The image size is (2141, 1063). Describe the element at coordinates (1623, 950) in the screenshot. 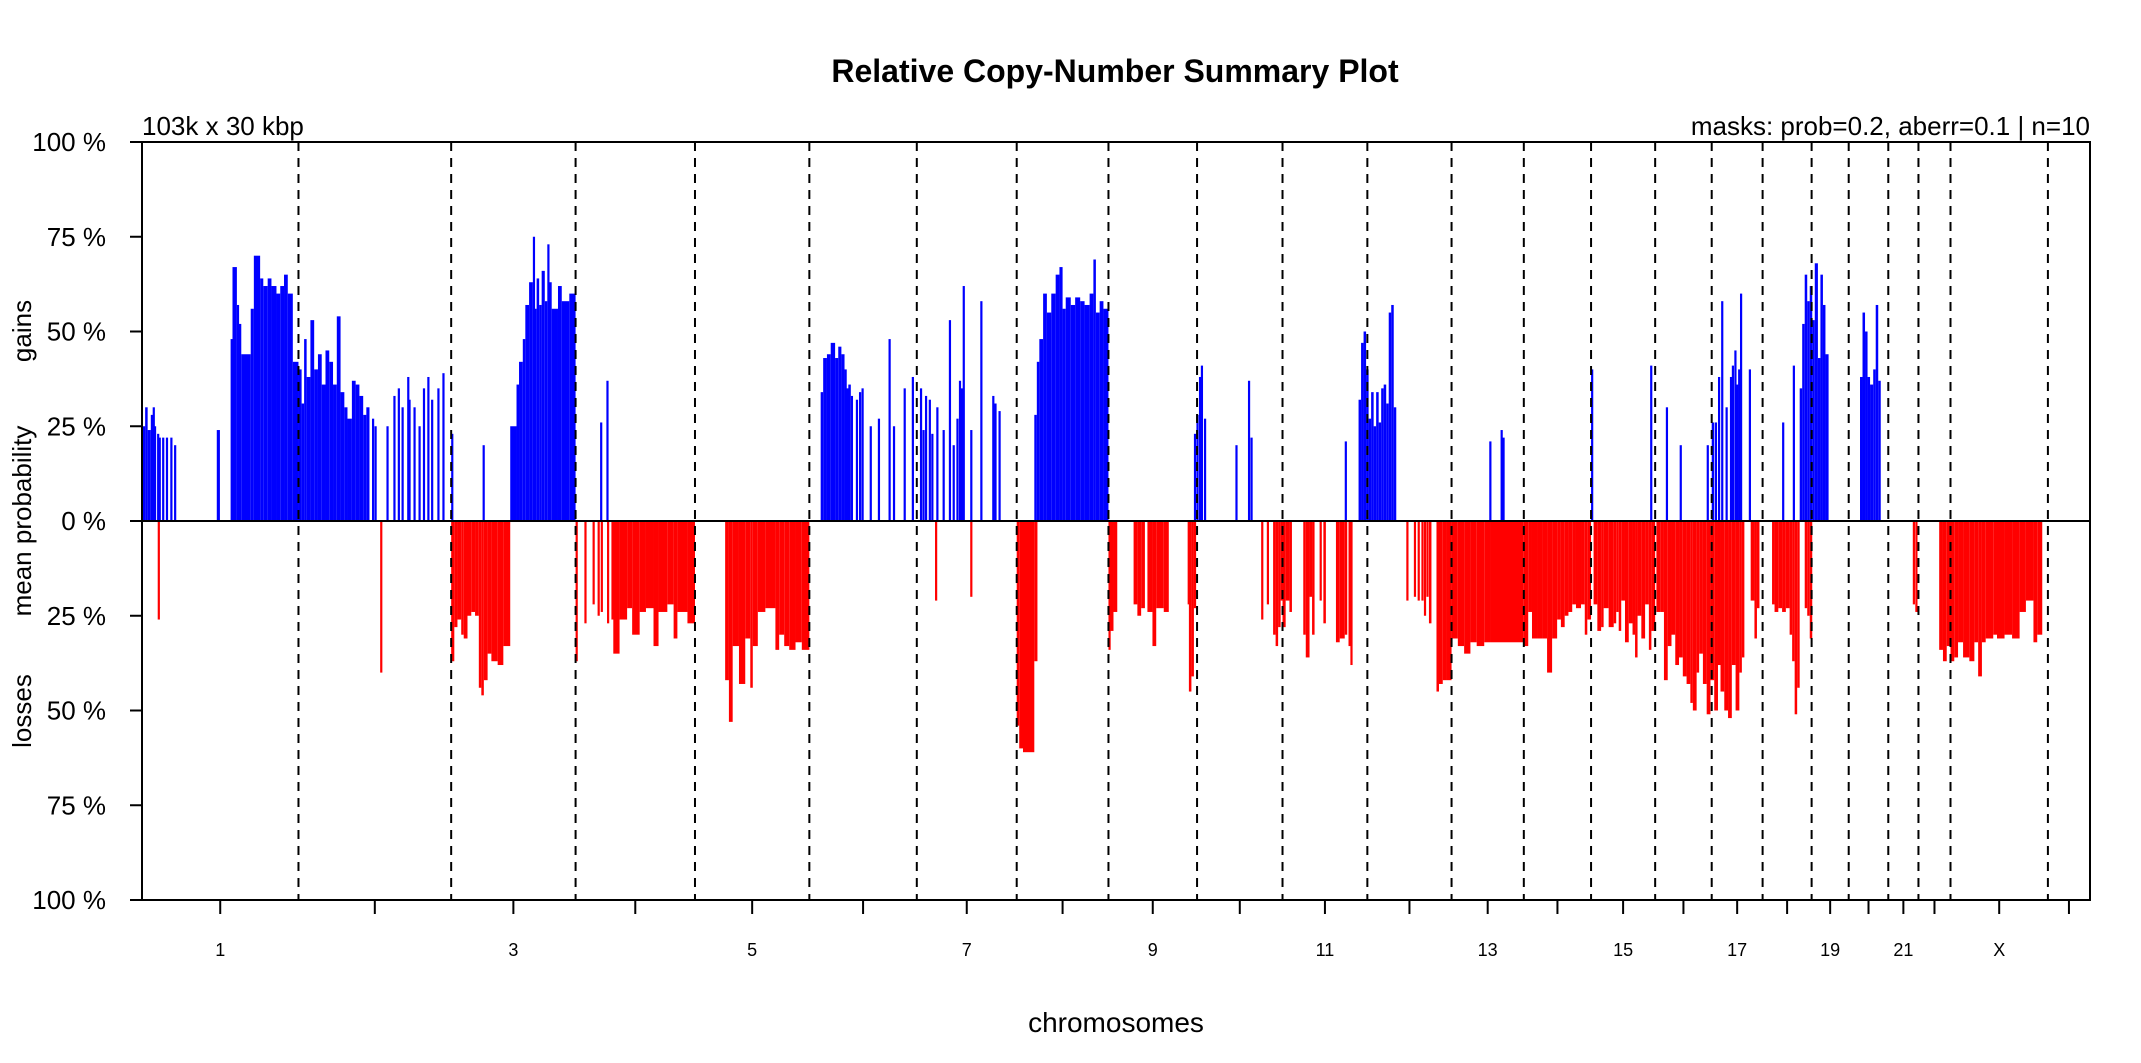

I see `x-tick-label: 15` at that location.